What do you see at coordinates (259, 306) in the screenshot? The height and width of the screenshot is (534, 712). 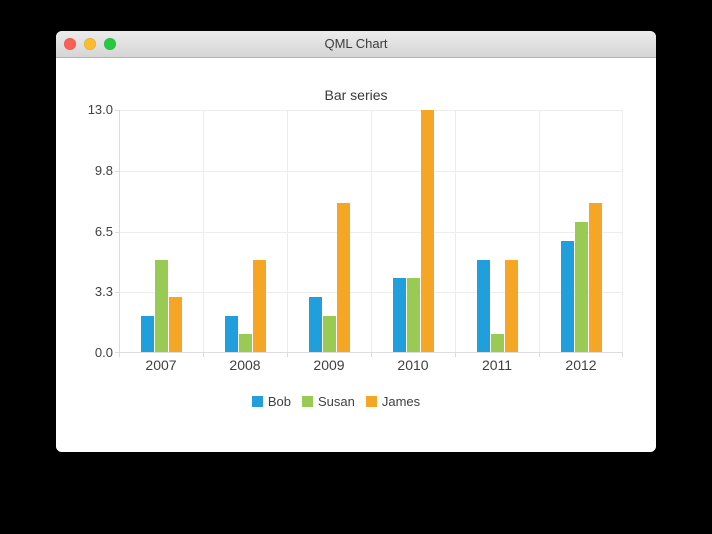 I see `bar-james-2008` at bounding box center [259, 306].